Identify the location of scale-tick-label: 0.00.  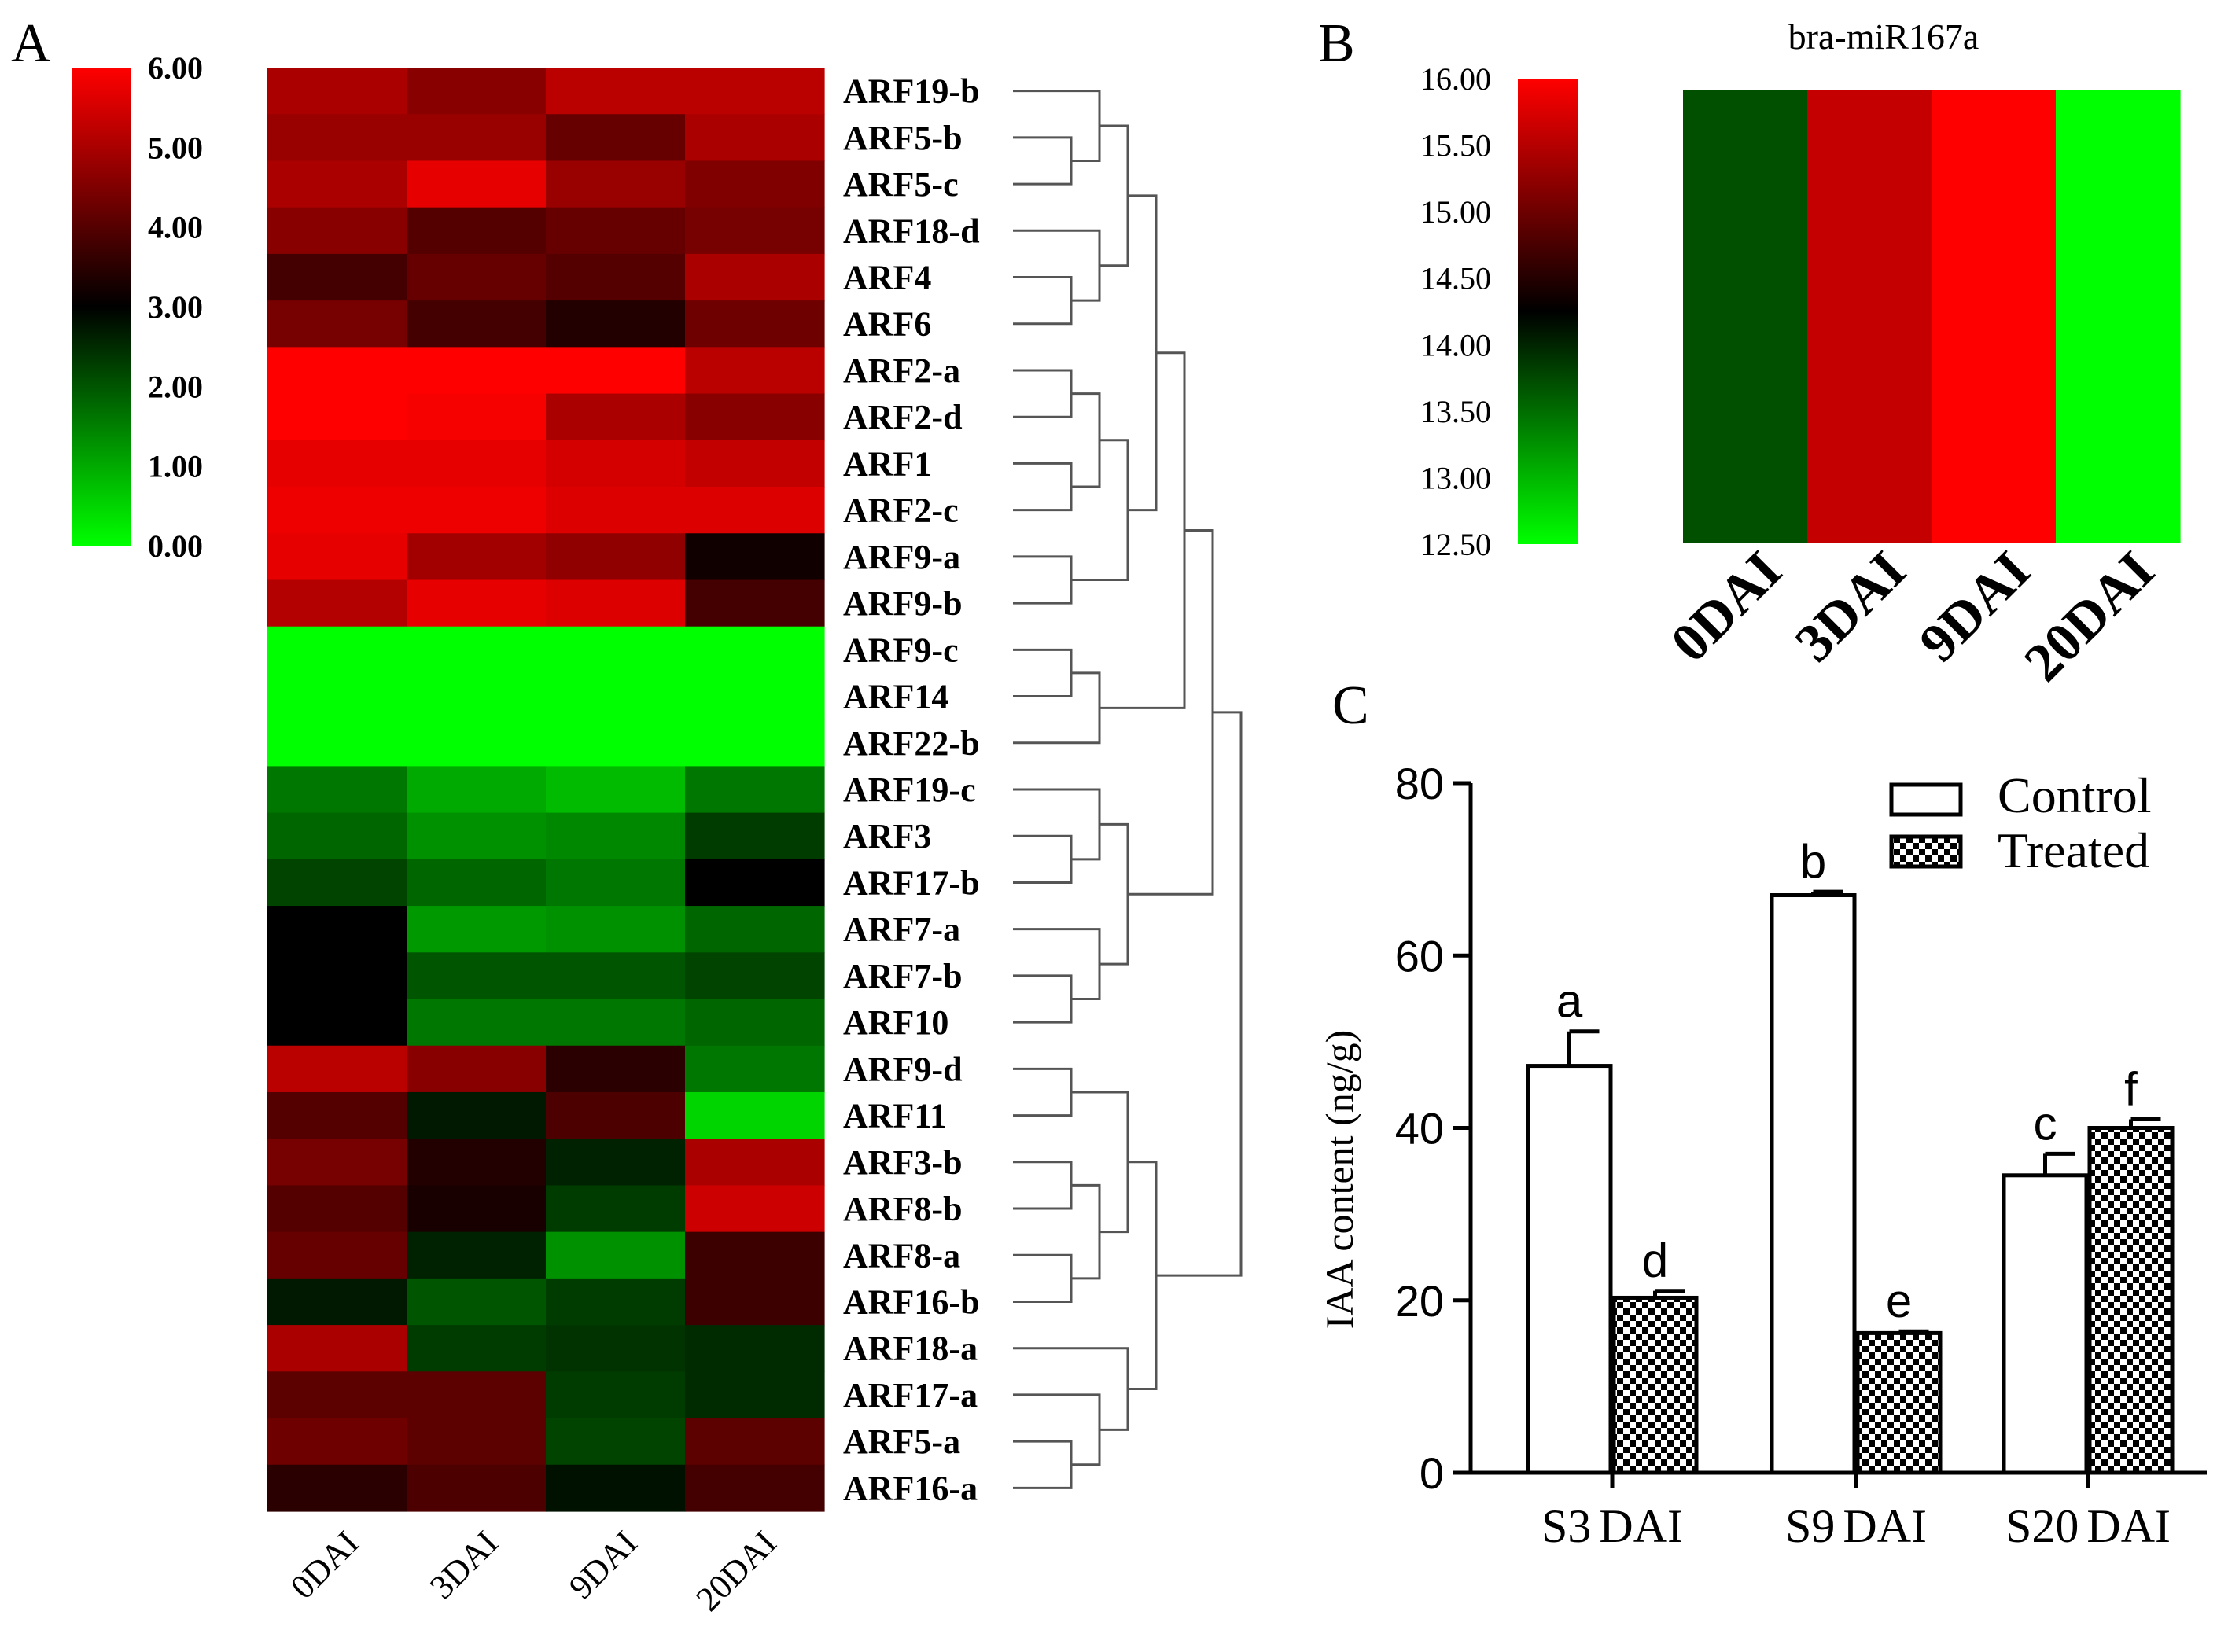
(175, 546).